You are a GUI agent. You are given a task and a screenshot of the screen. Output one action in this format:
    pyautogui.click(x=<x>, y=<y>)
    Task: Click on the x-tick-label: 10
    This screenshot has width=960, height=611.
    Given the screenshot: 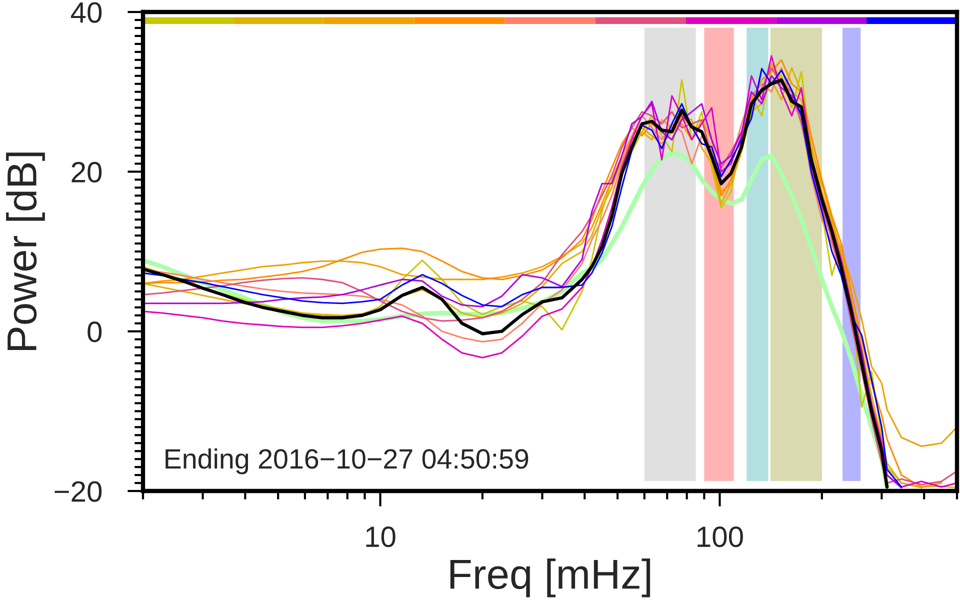 What is the action you would take?
    pyautogui.click(x=381, y=537)
    